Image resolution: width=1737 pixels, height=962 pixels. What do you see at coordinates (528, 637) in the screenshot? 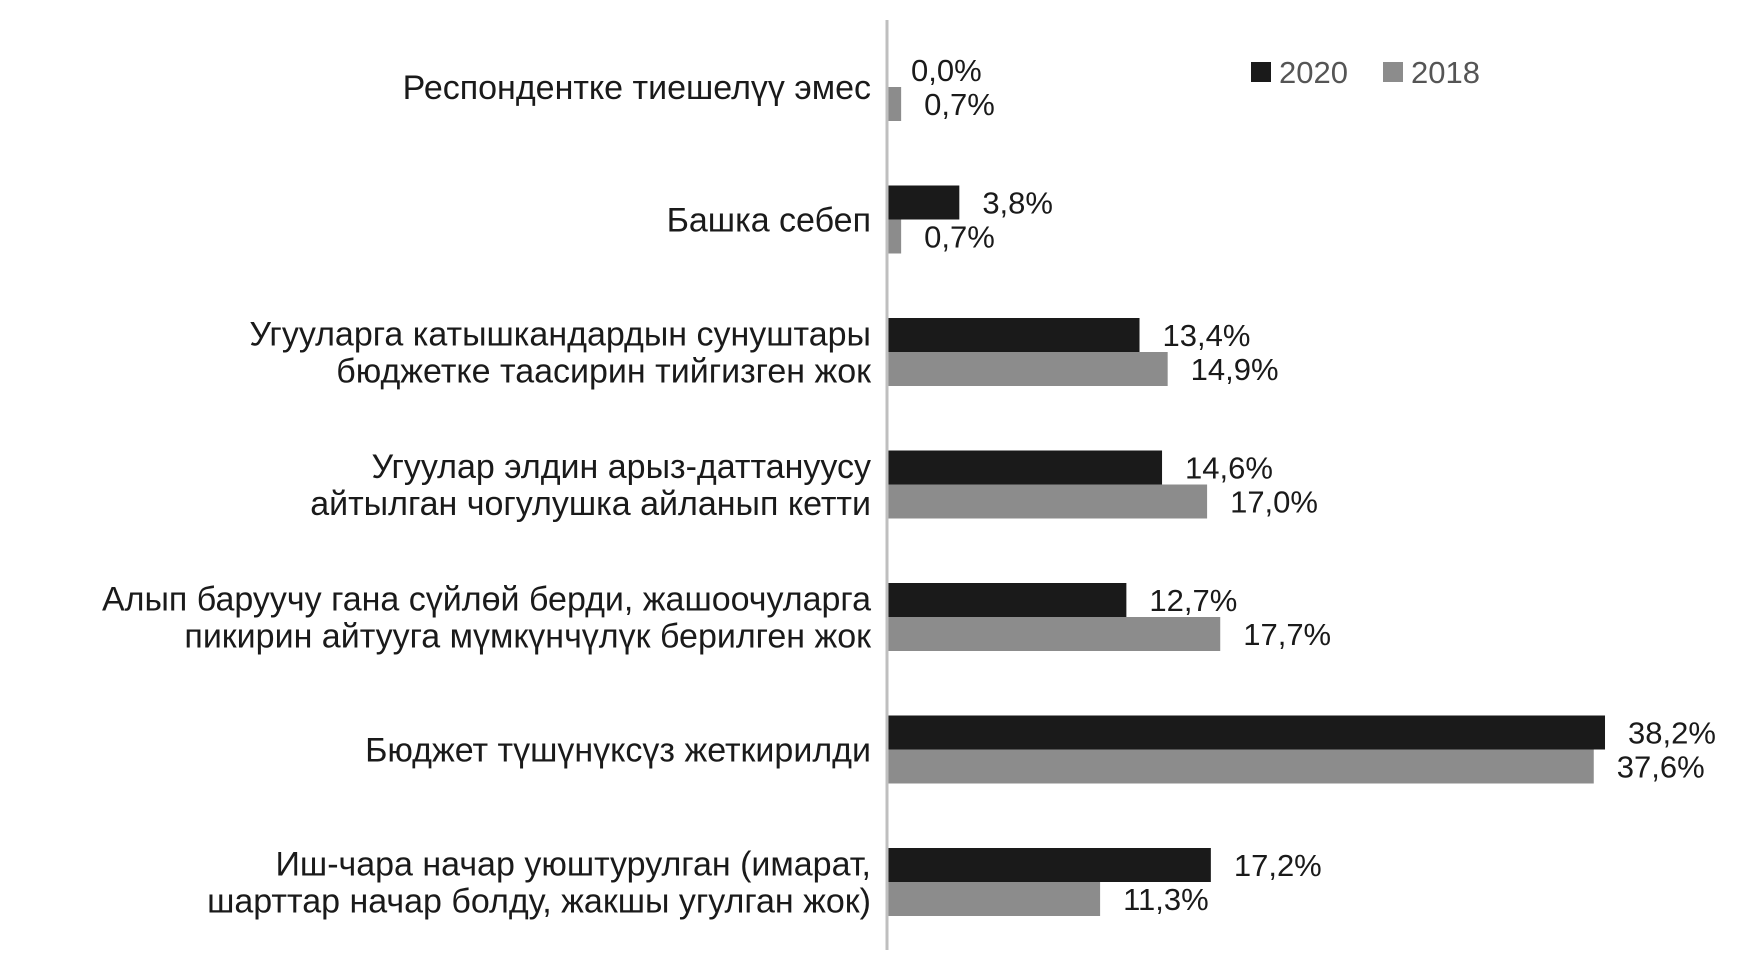
I see `category-label-4-line-1: пикирин айтууга мүмкүнчүлүк берилген жок` at bounding box center [528, 637].